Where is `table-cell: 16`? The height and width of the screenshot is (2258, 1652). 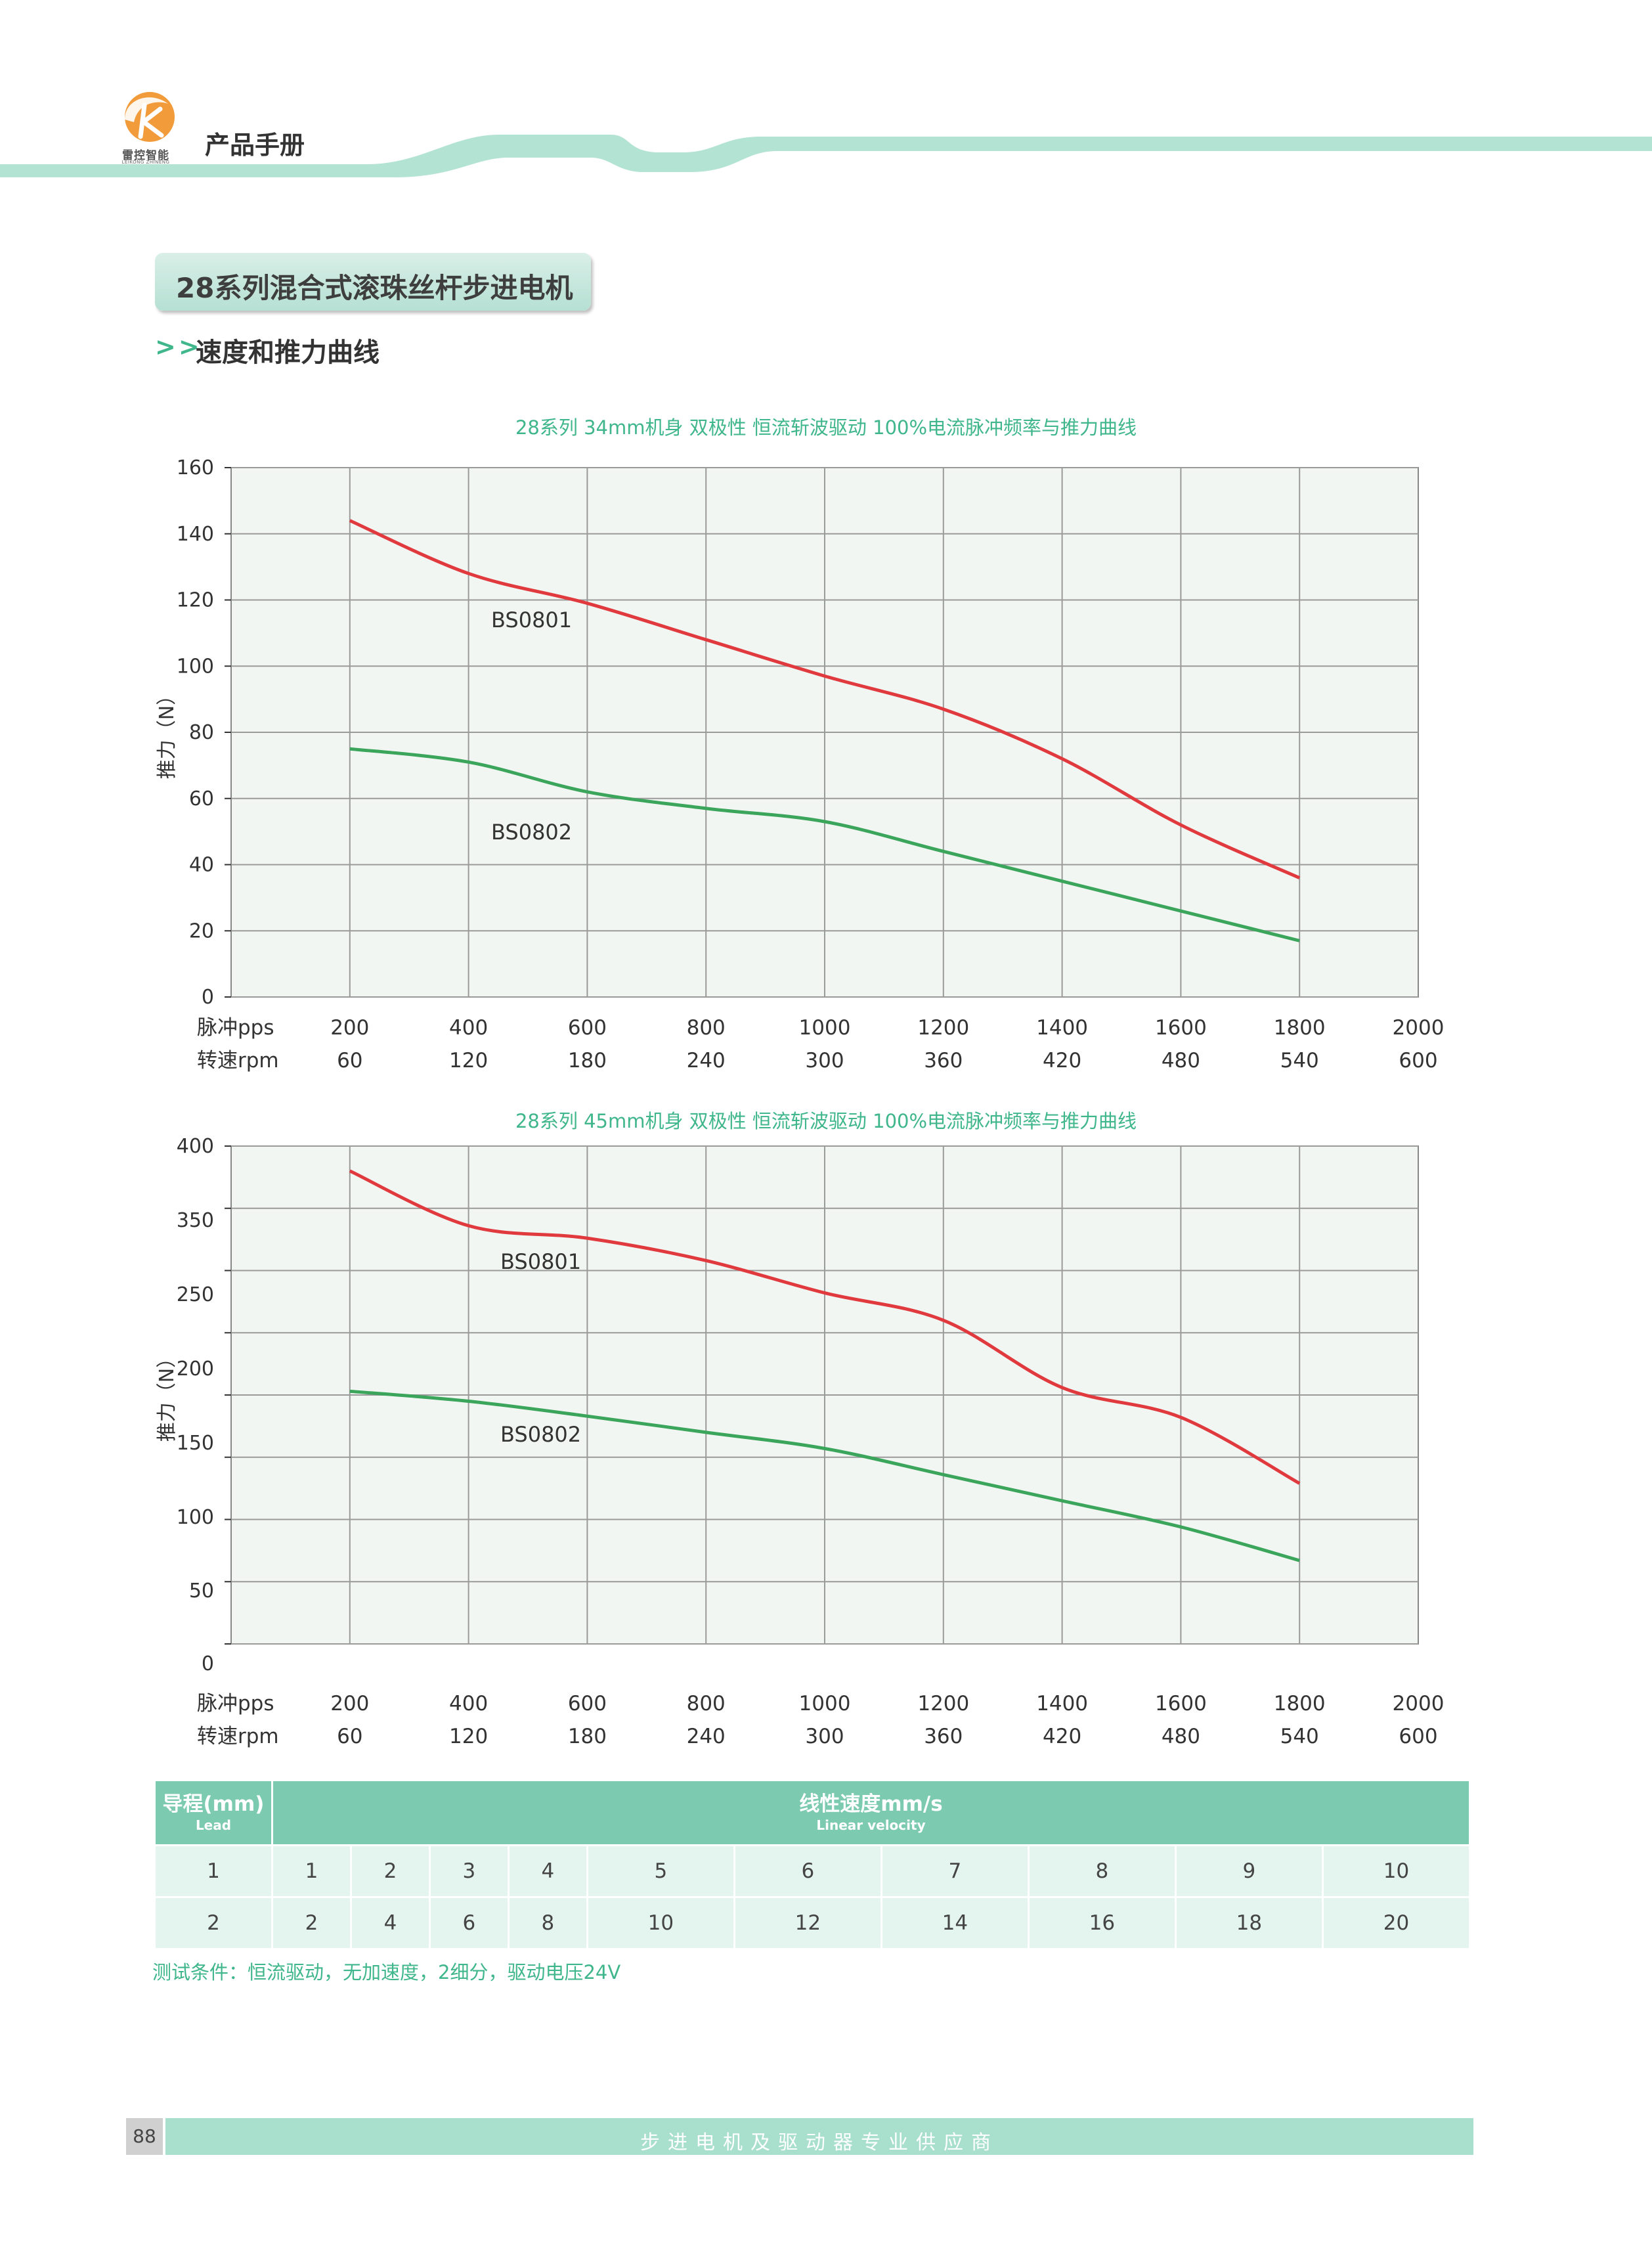
table-cell: 16 is located at coordinates (1102, 1923).